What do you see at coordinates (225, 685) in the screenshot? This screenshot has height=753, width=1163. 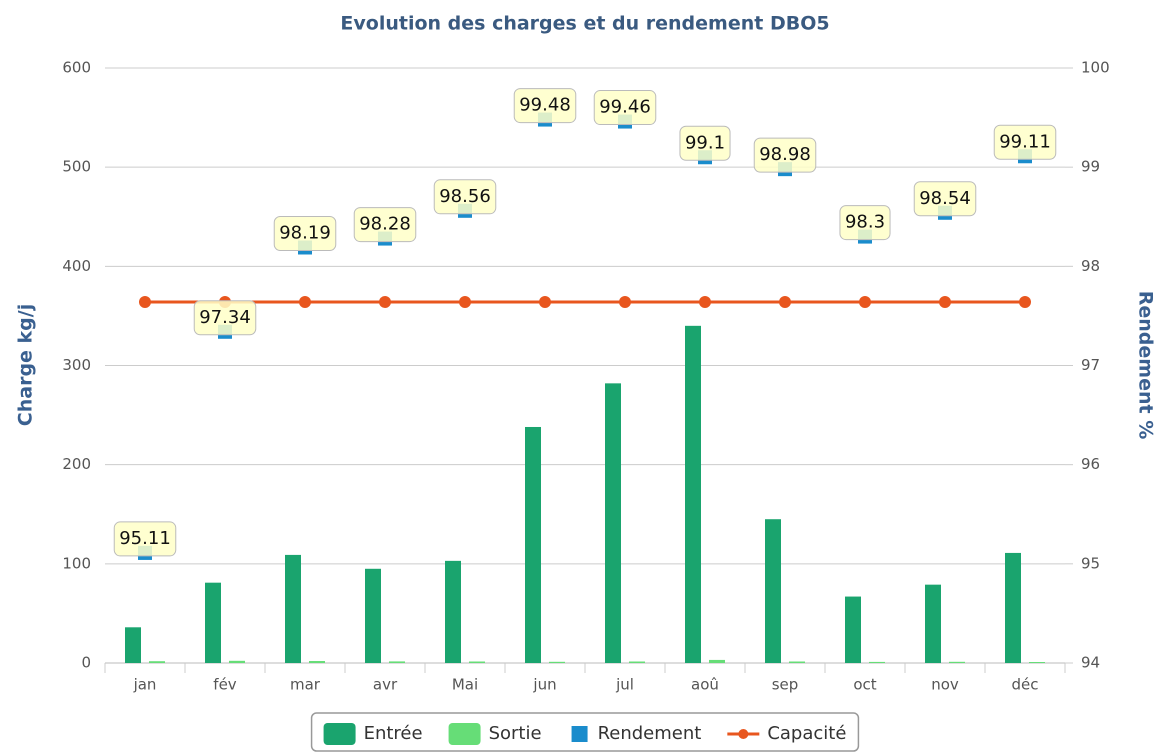 I see `x-tick-label: fév` at bounding box center [225, 685].